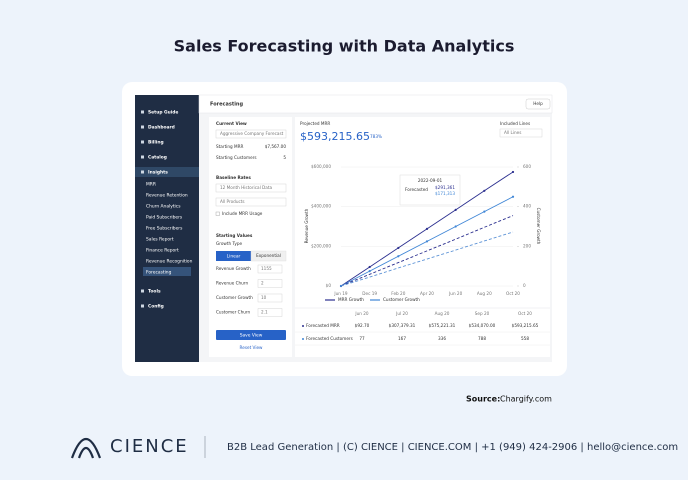  I want to click on nav-subitem: Finance Report, so click(162, 251).